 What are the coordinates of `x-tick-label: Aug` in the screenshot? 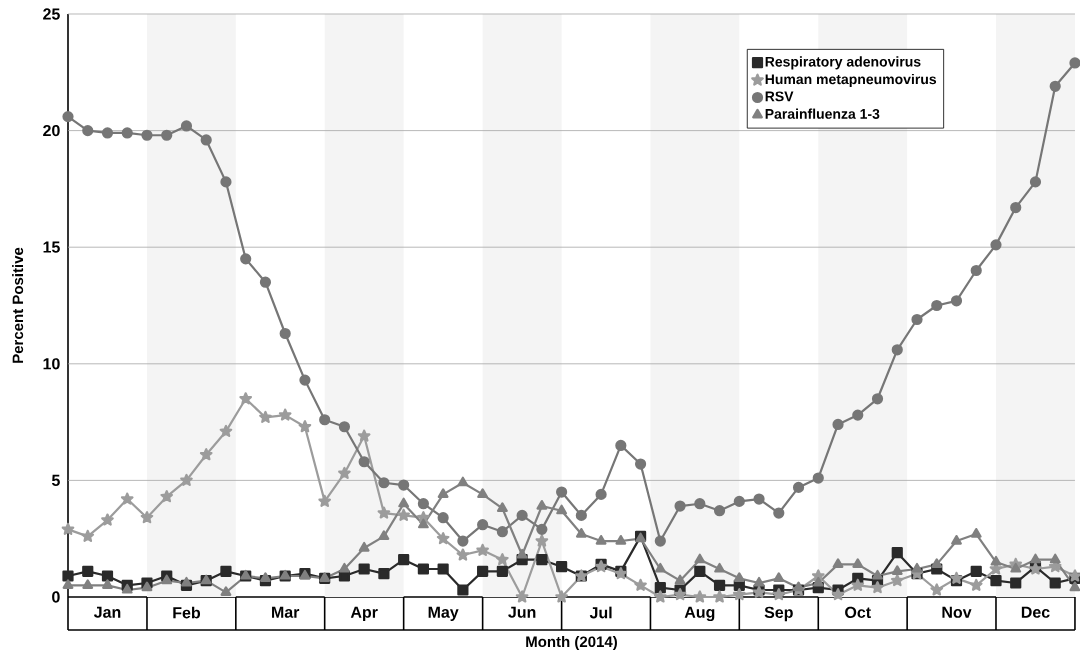 It's located at (699, 614).